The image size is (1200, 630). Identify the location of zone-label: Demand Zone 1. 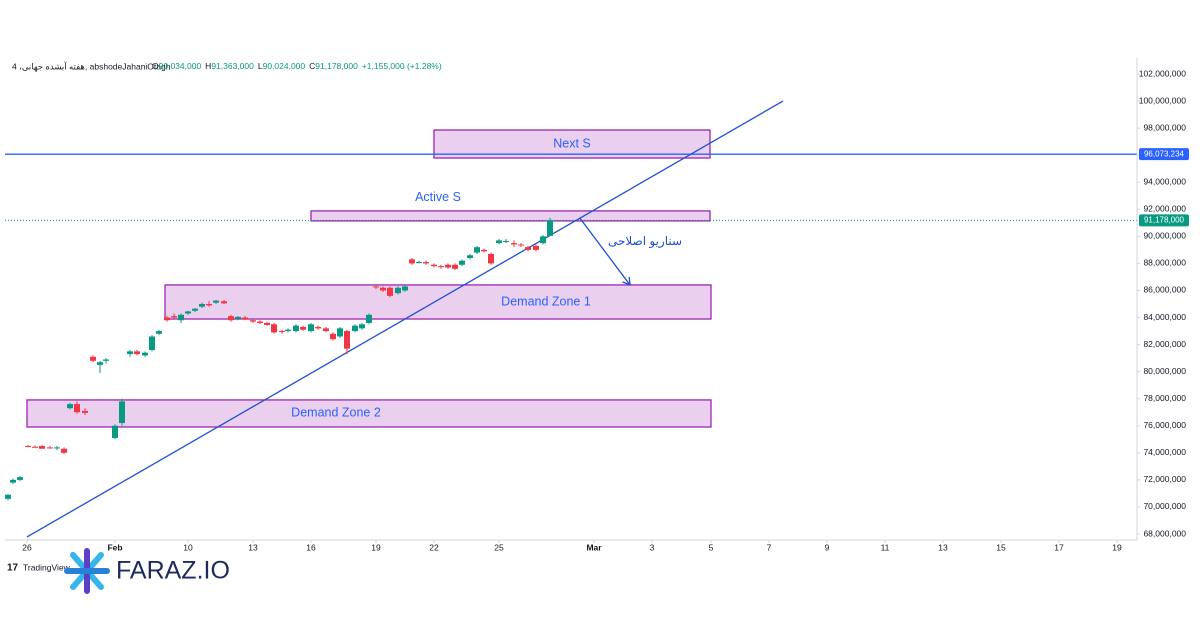
(546, 301).